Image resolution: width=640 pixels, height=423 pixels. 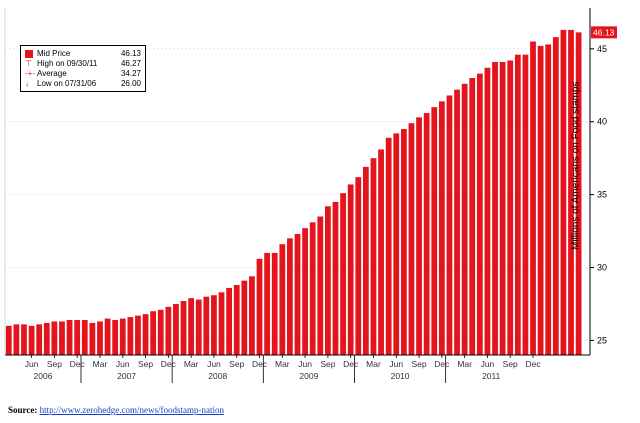 I want to click on legend-item: -+- Average 34.27, so click(x=83, y=74).